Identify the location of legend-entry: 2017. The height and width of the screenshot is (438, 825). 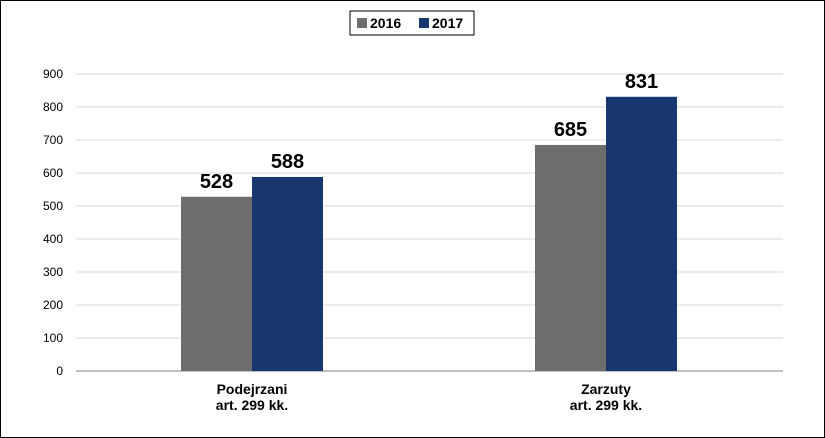
(447, 23).